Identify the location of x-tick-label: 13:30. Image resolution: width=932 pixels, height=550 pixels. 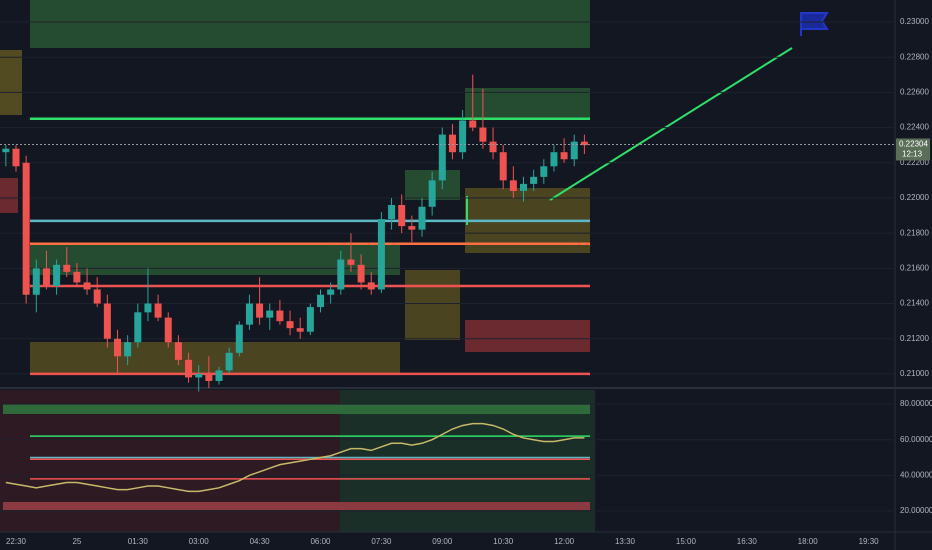
(625, 541).